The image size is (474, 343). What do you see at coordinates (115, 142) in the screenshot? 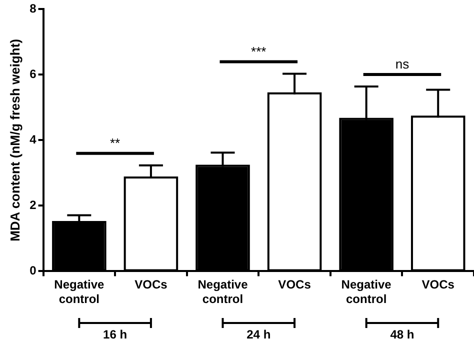
I see `annotation: **` at bounding box center [115, 142].